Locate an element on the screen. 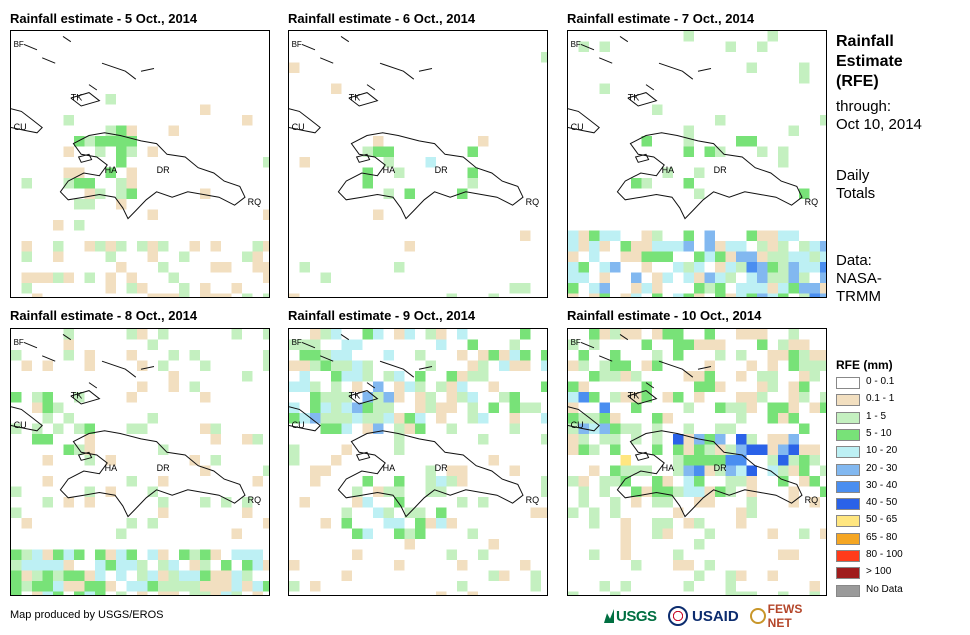 This screenshot has width=970, height=635. side-title-line: Rainfall is located at coordinates (865, 41).